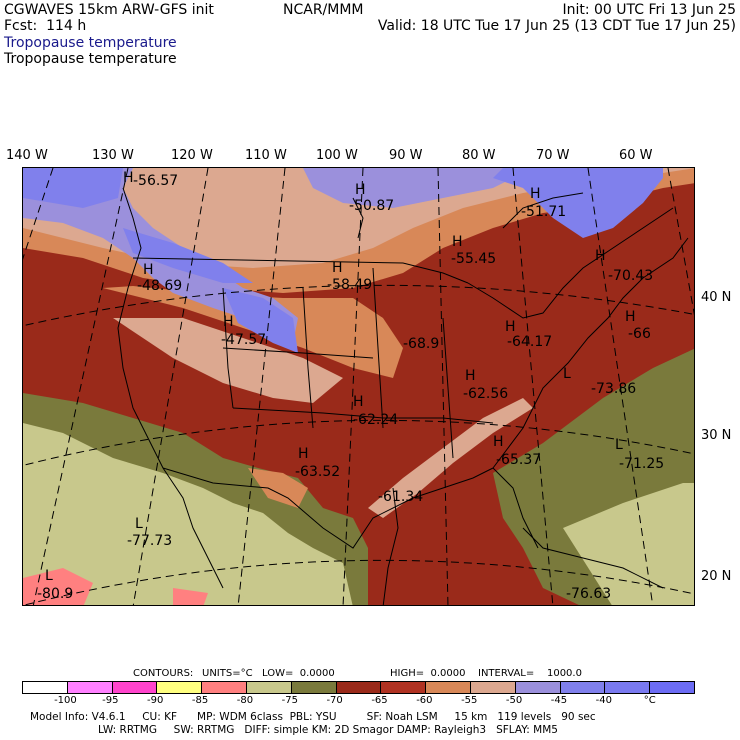  Describe the element at coordinates (358, 218) in the screenshot. I see `field-band-tan` at that location.